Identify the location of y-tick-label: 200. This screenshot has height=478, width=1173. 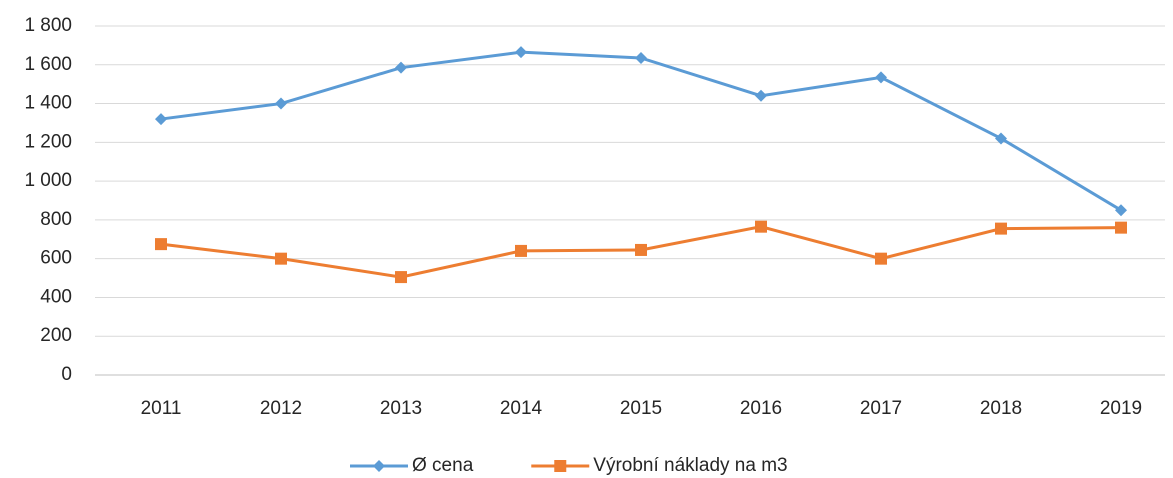
(56, 335).